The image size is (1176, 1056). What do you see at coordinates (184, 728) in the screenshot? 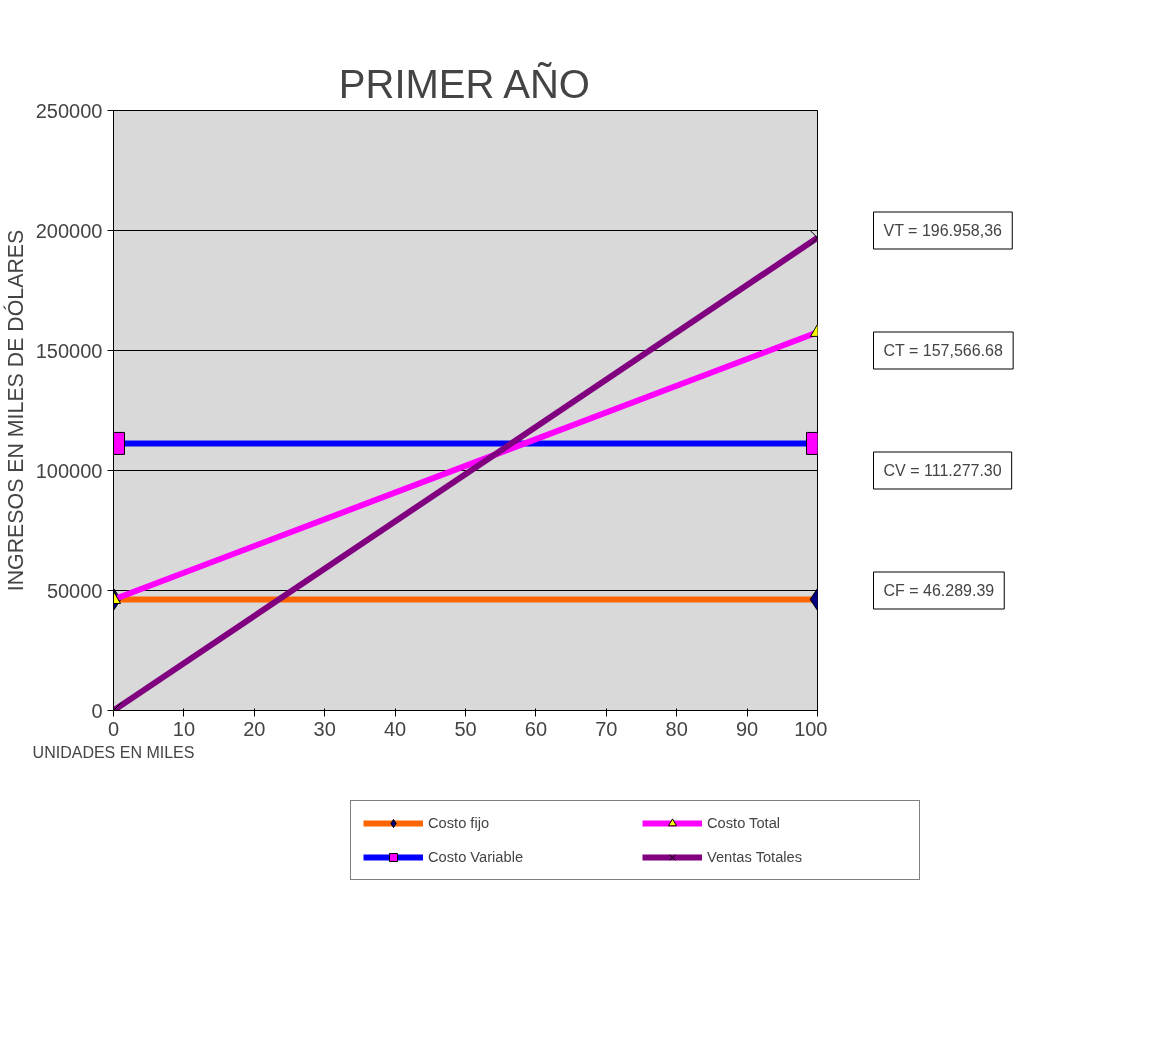
I see `x-tick-label: 10` at bounding box center [184, 728].